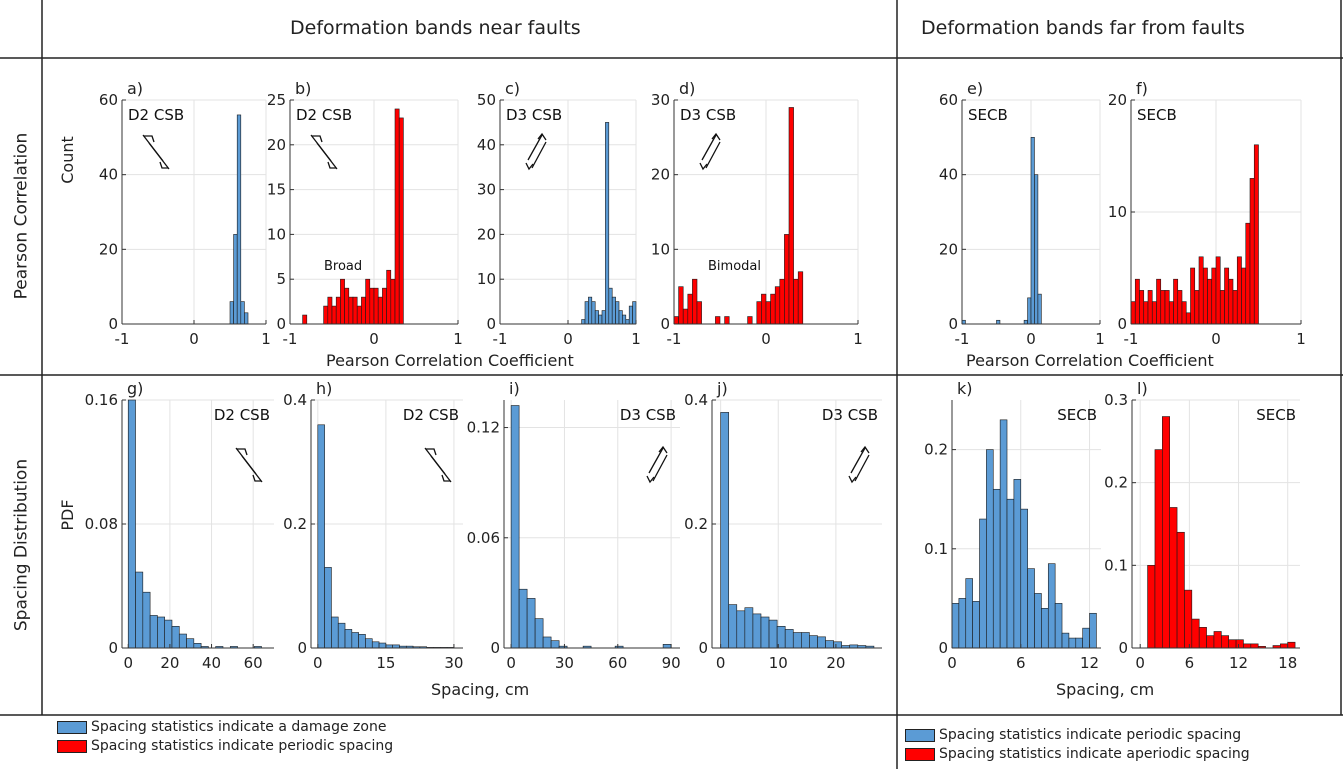 The image size is (1343, 769). Describe the element at coordinates (295, 400) in the screenshot. I see `y-tick-label: 0.4` at that location.